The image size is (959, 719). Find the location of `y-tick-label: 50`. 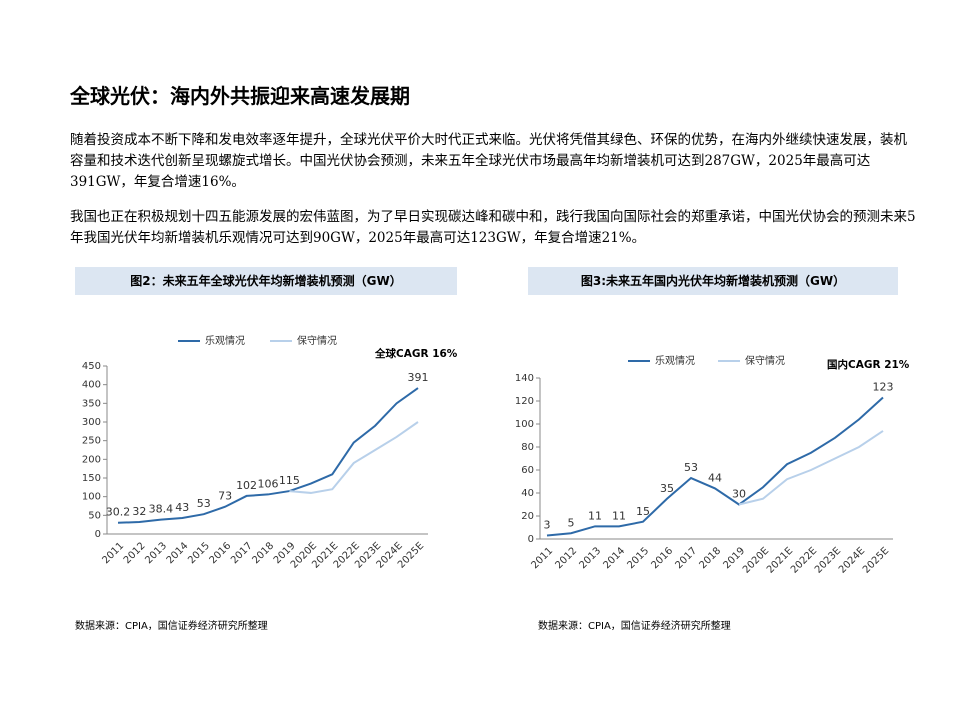

y-tick-label: 50 is located at coordinates (94, 515).